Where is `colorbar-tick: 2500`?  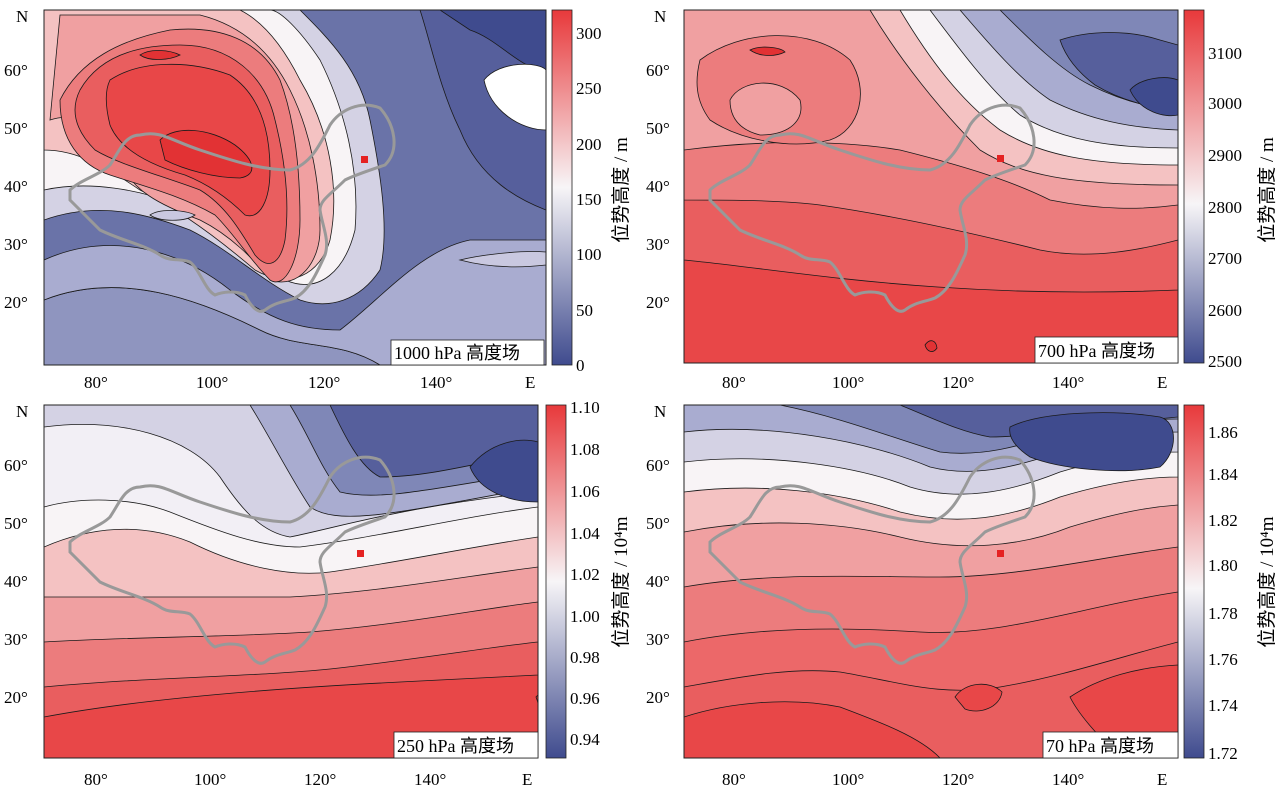 colorbar-tick: 2500 is located at coordinates (1225, 361).